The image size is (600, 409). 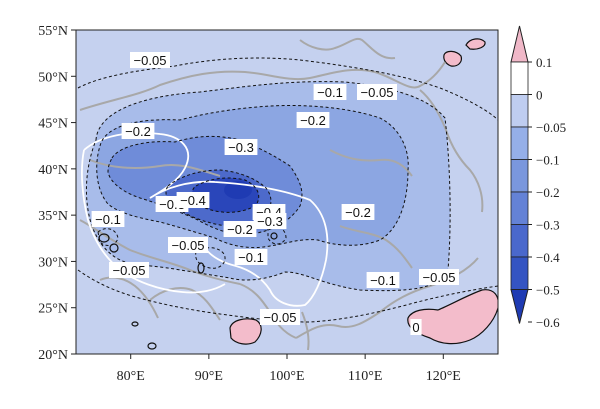 I want to click on colorbar-tick-label: −0.3, so click(x=548, y=225).